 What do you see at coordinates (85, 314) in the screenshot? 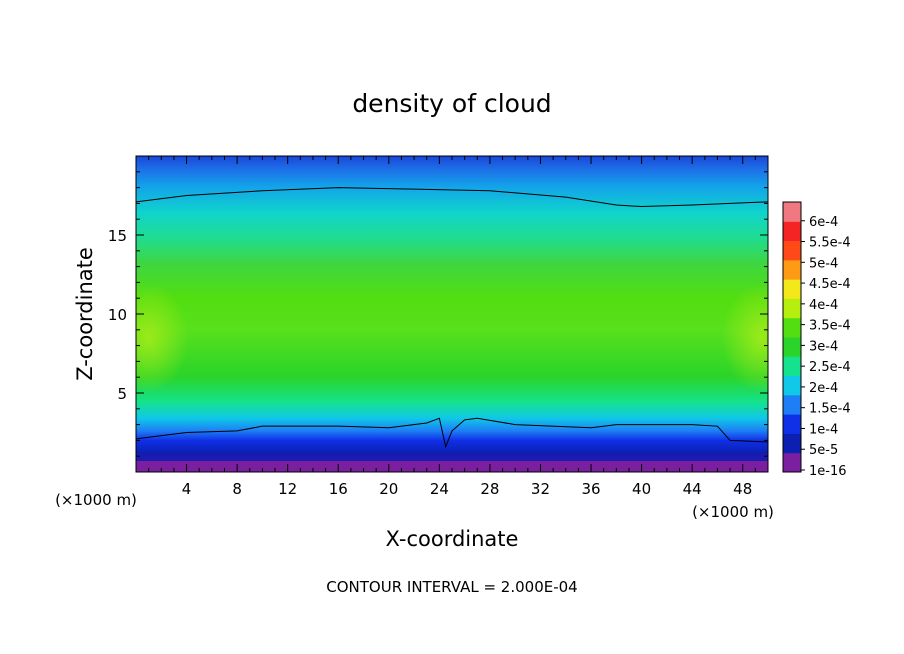
I see `y-axis-label: Z-coordinate` at bounding box center [85, 314].